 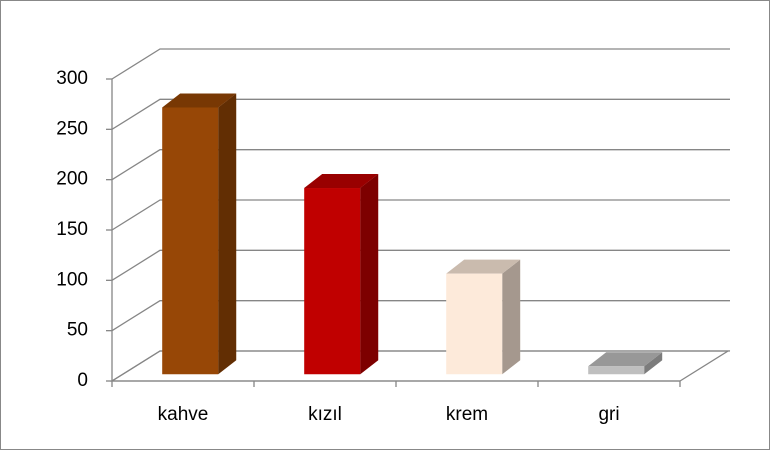 I want to click on y-tick-label: 100, so click(x=72, y=279).